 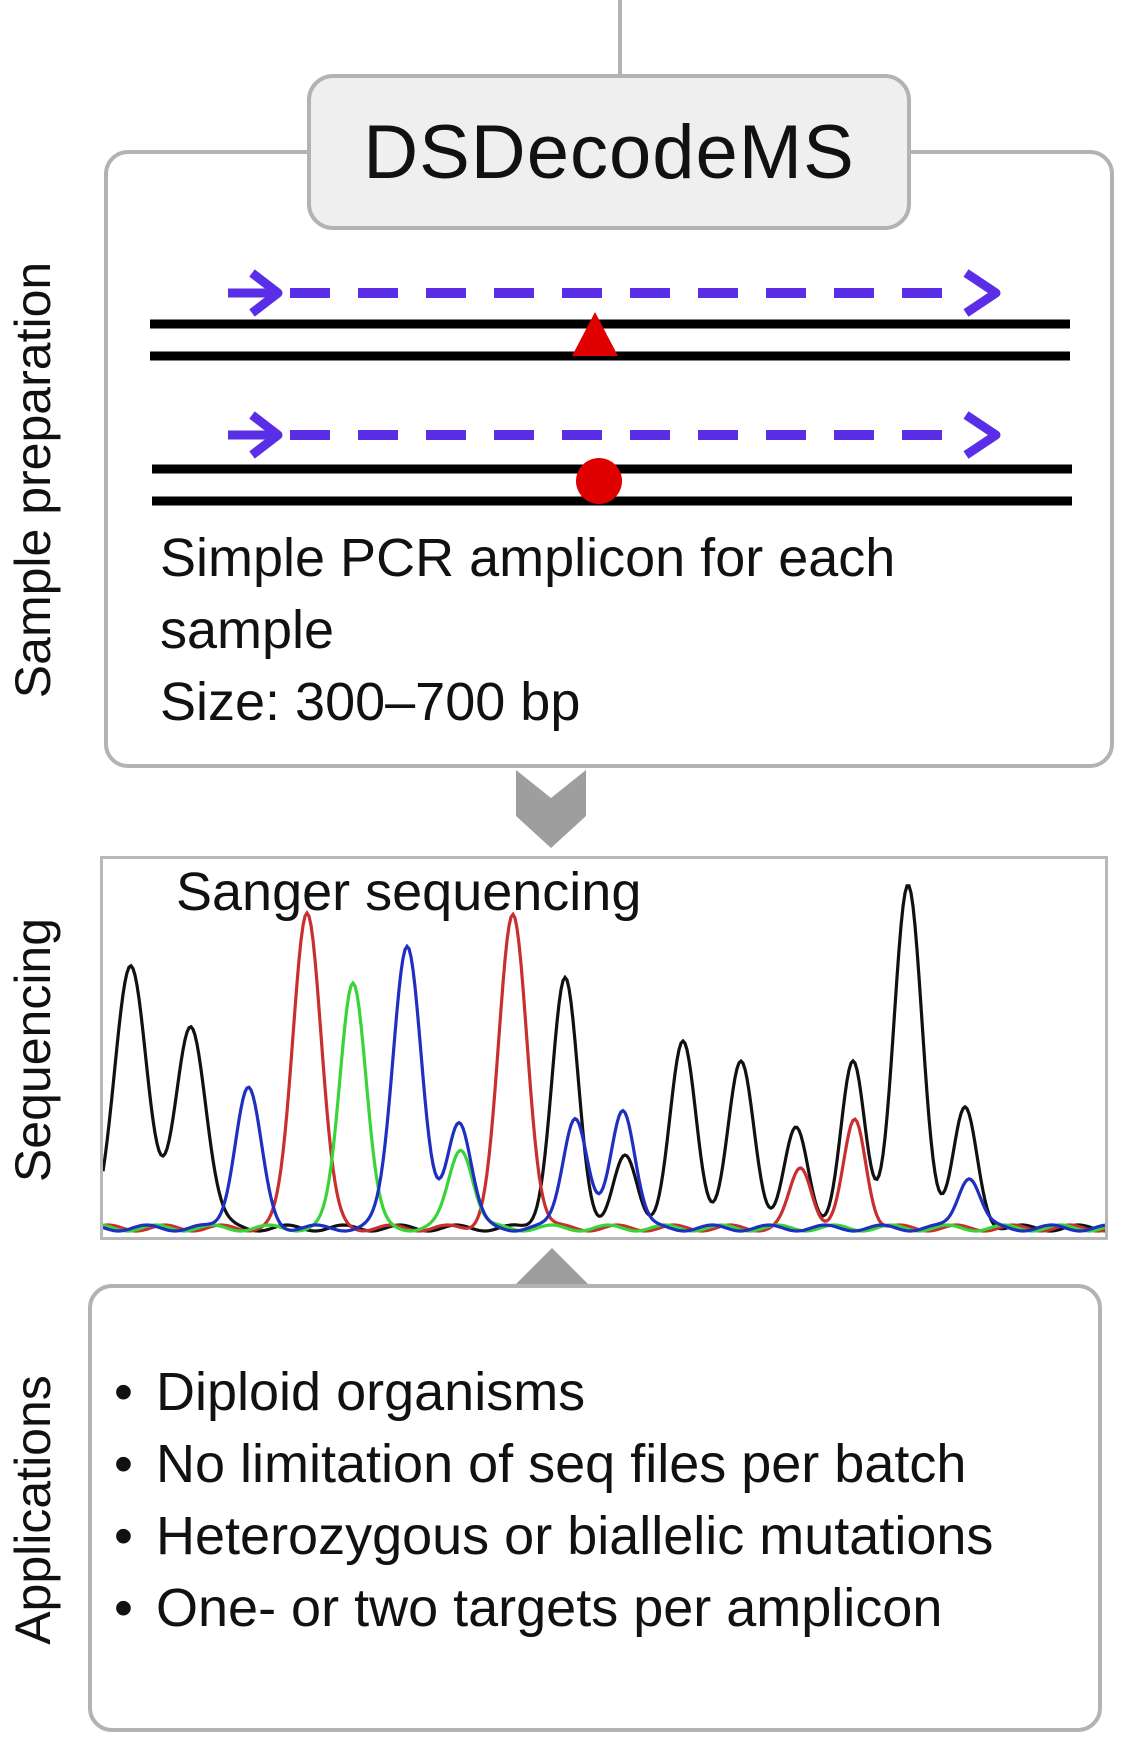 What do you see at coordinates (553, 1392) in the screenshot?
I see `list-item: Diploid organisms` at bounding box center [553, 1392].